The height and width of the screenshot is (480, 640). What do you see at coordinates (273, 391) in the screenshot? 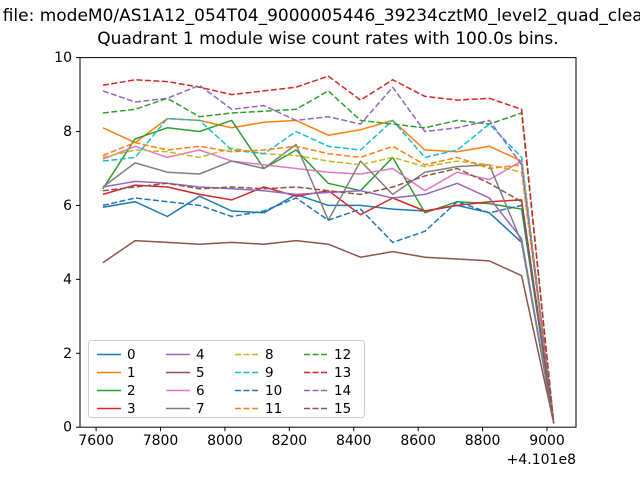
I see `legend-label-10: 10` at bounding box center [273, 391].